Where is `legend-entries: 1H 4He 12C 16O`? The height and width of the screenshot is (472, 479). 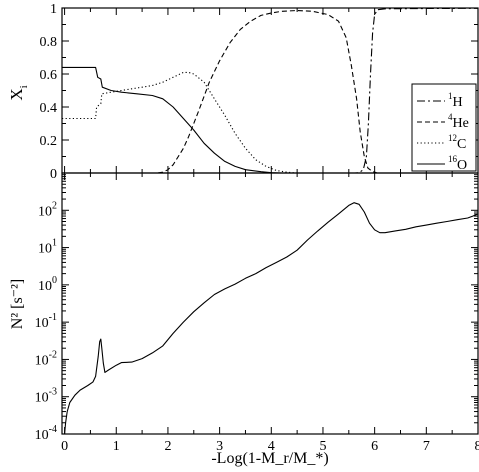
legend-entries: 1H 4He 12C 16O is located at coordinates (443, 132).